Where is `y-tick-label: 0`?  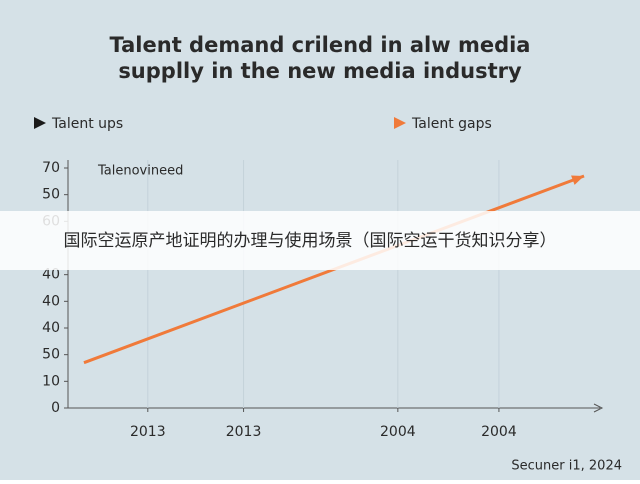 y-tick-label: 0 is located at coordinates (55, 408).